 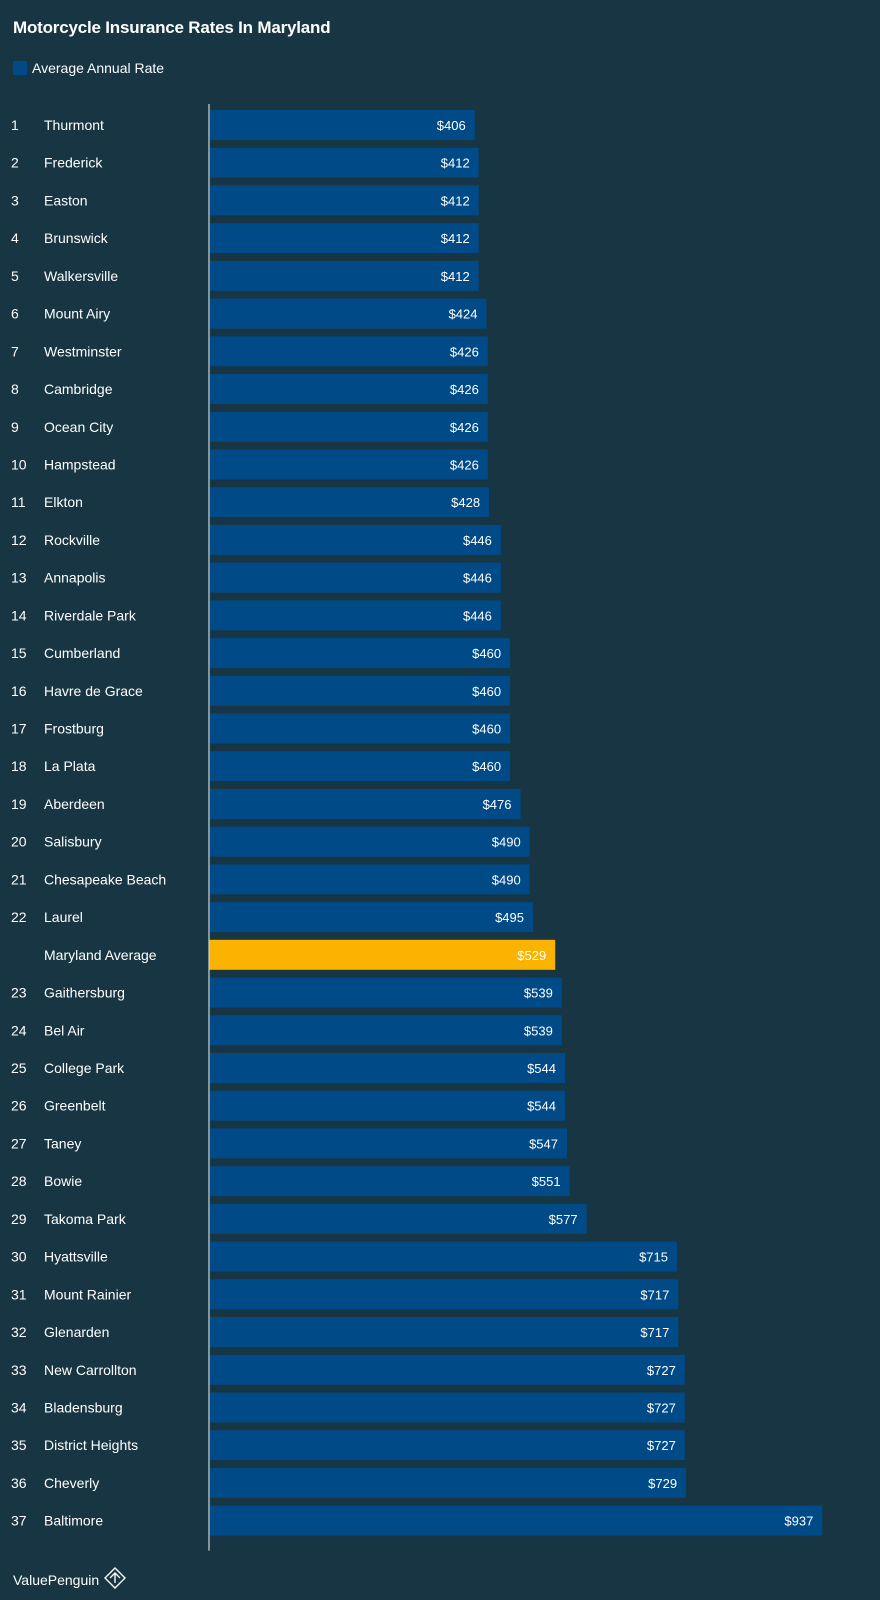 What do you see at coordinates (100, 955) in the screenshot?
I see `city-label: Maryland Average` at bounding box center [100, 955].